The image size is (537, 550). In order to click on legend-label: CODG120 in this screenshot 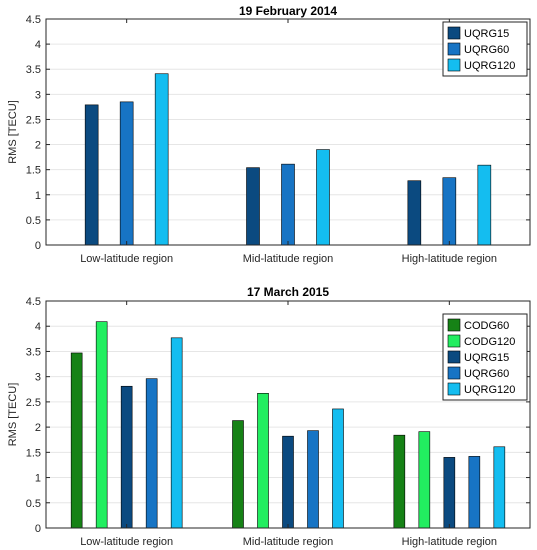, I will do `click(489, 342)`.